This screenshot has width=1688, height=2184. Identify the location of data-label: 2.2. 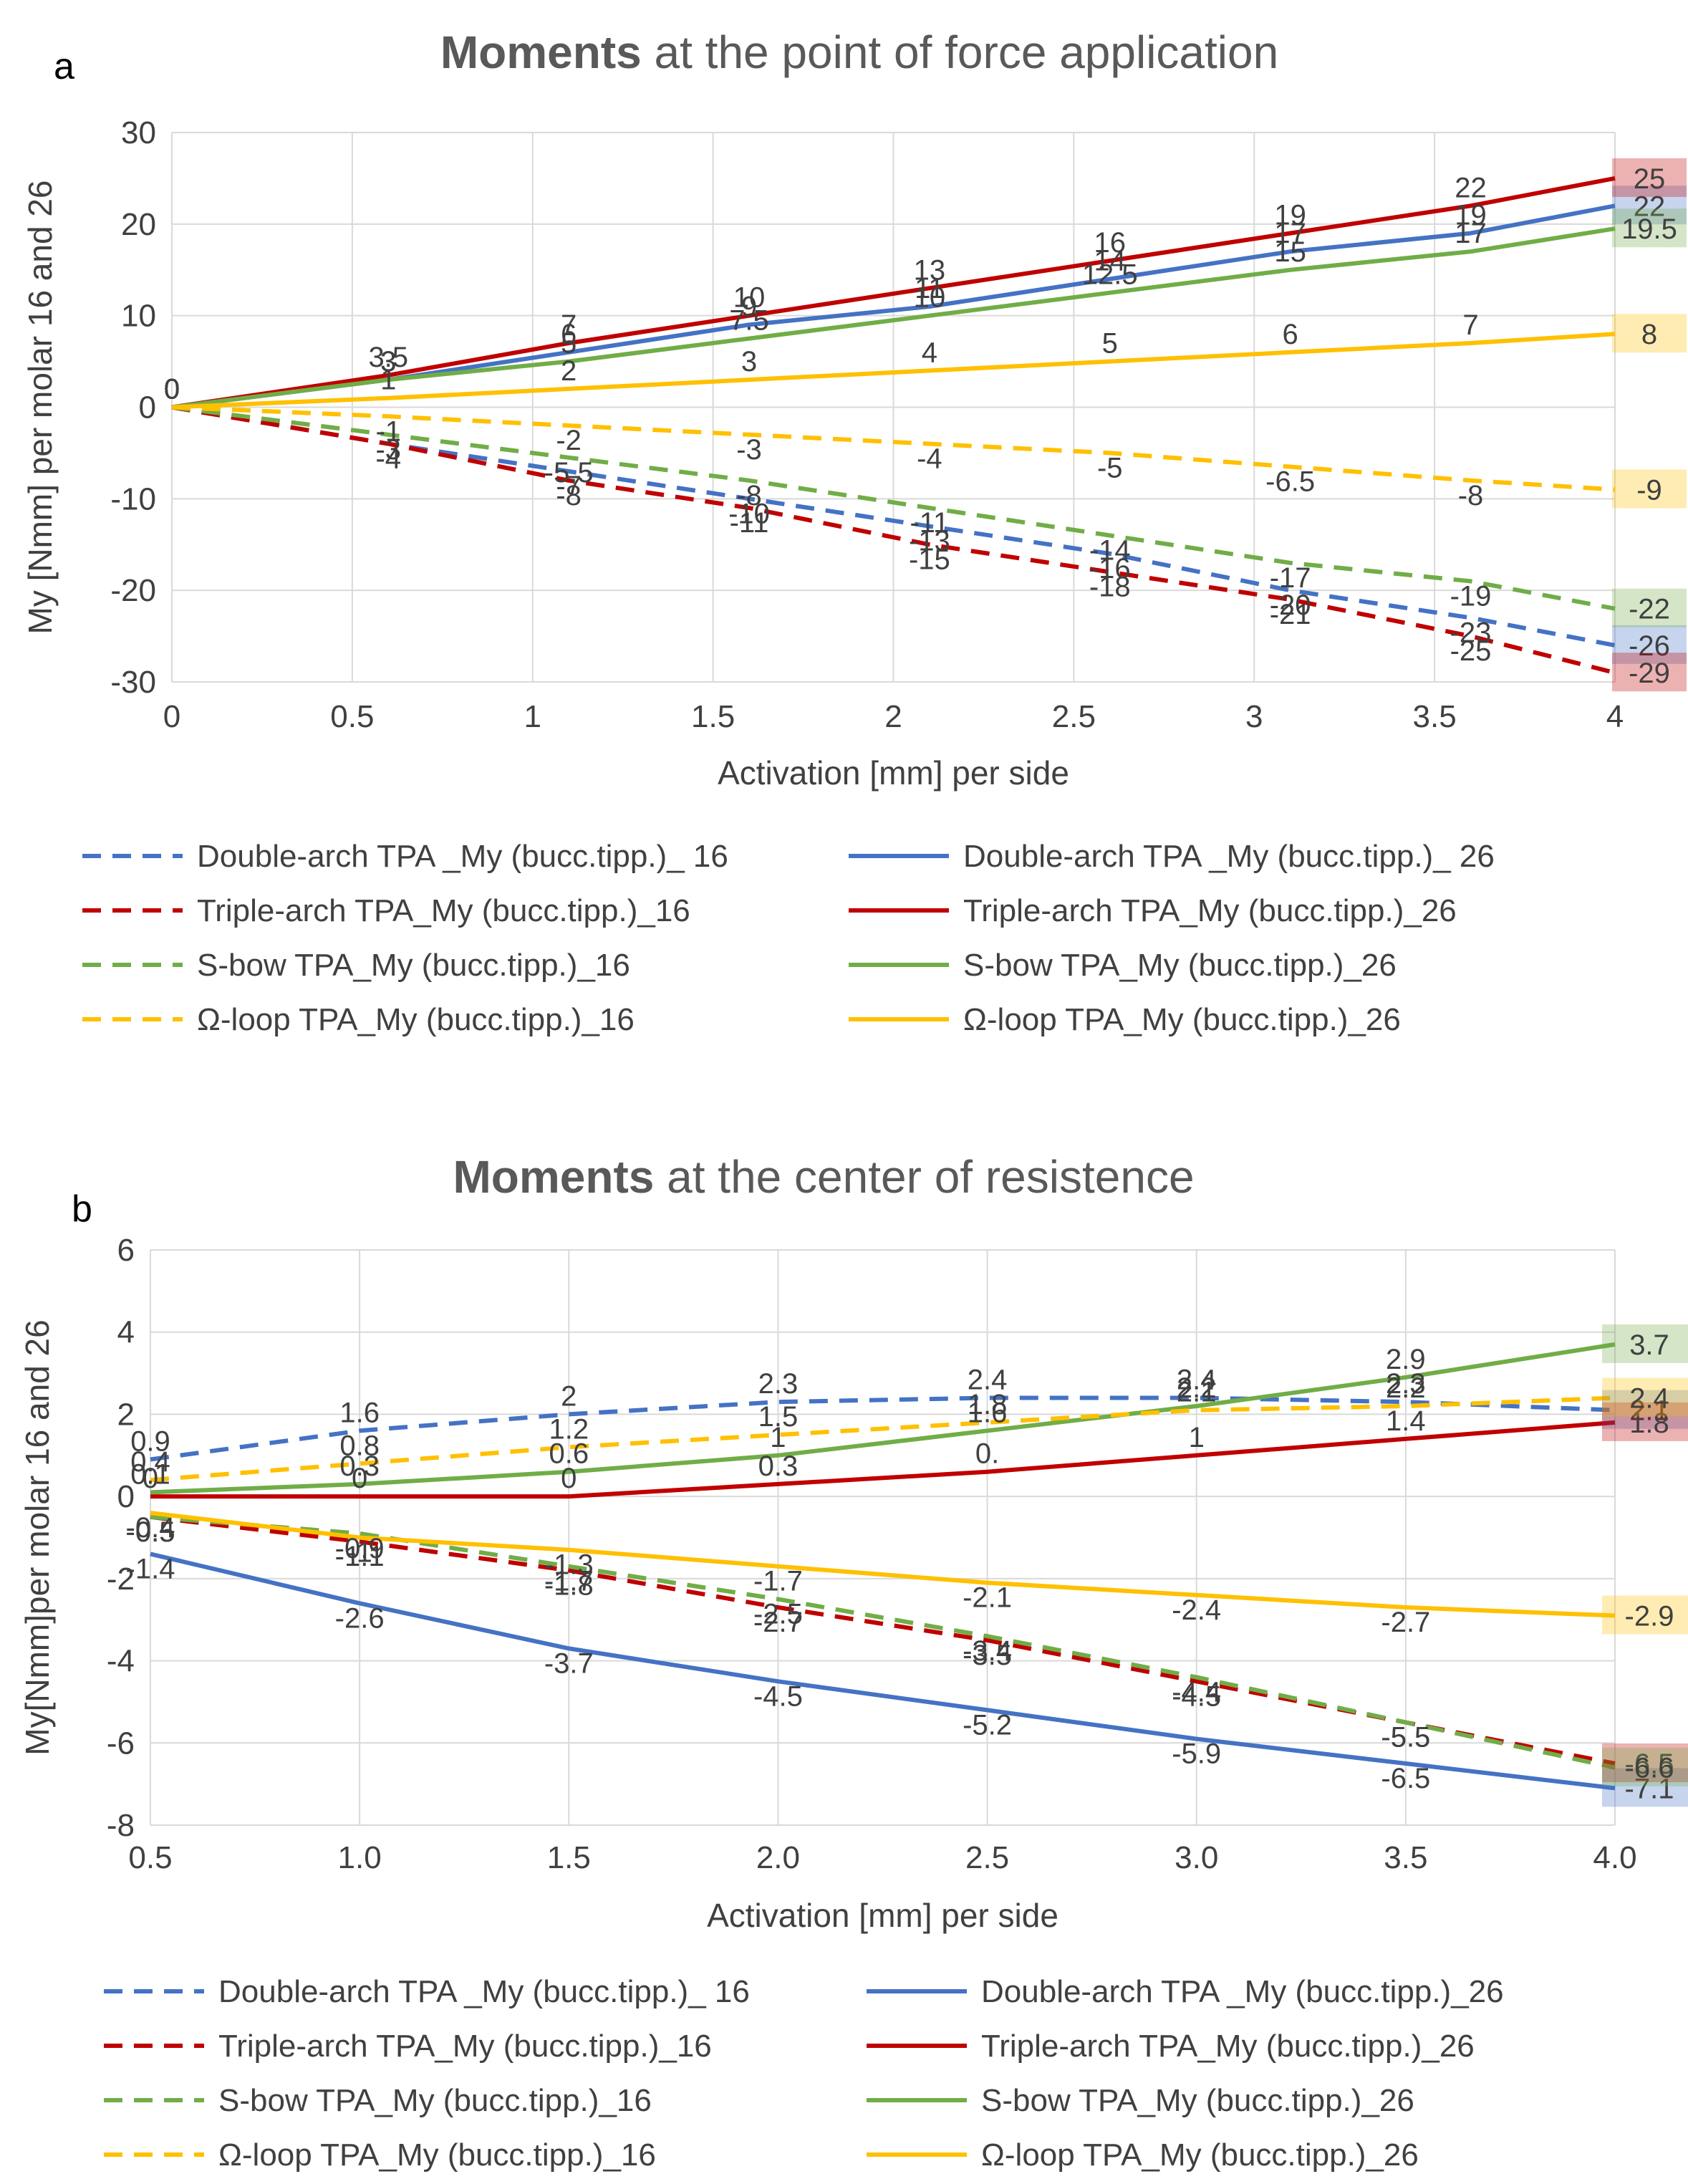
(1197, 1388).